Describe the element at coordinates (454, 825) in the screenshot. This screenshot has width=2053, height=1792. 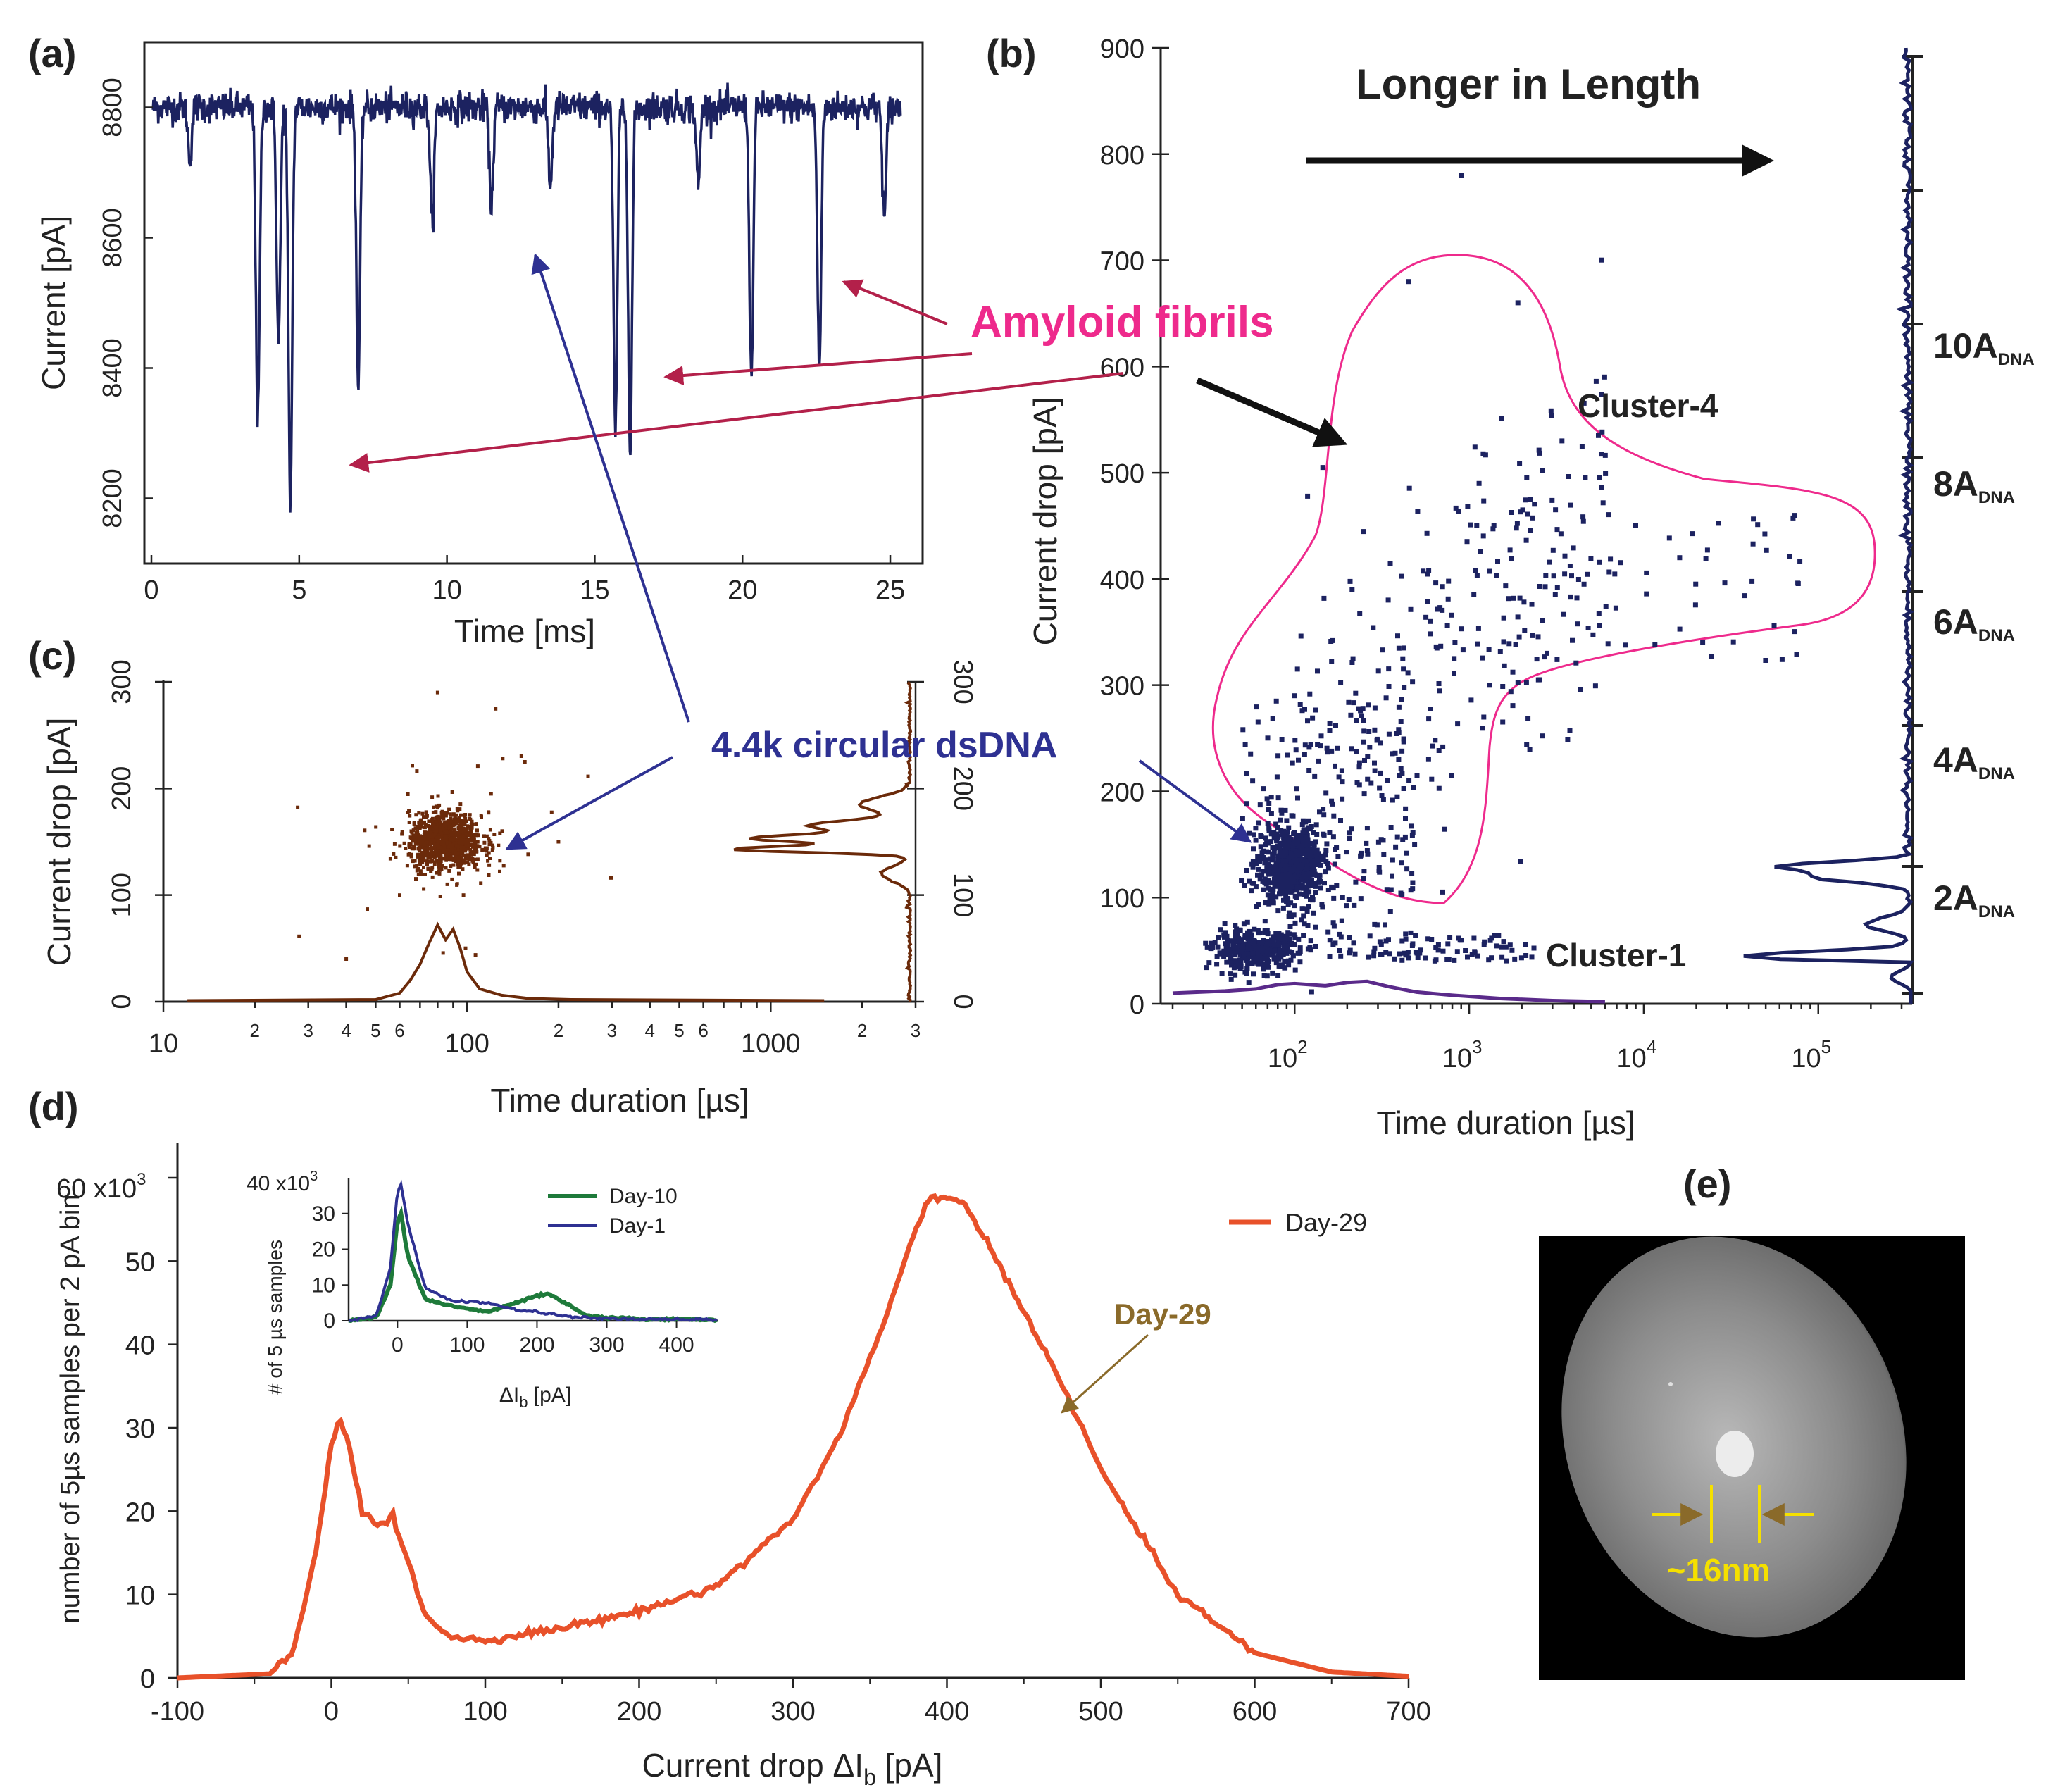
I see `panel-c-event-points` at that location.